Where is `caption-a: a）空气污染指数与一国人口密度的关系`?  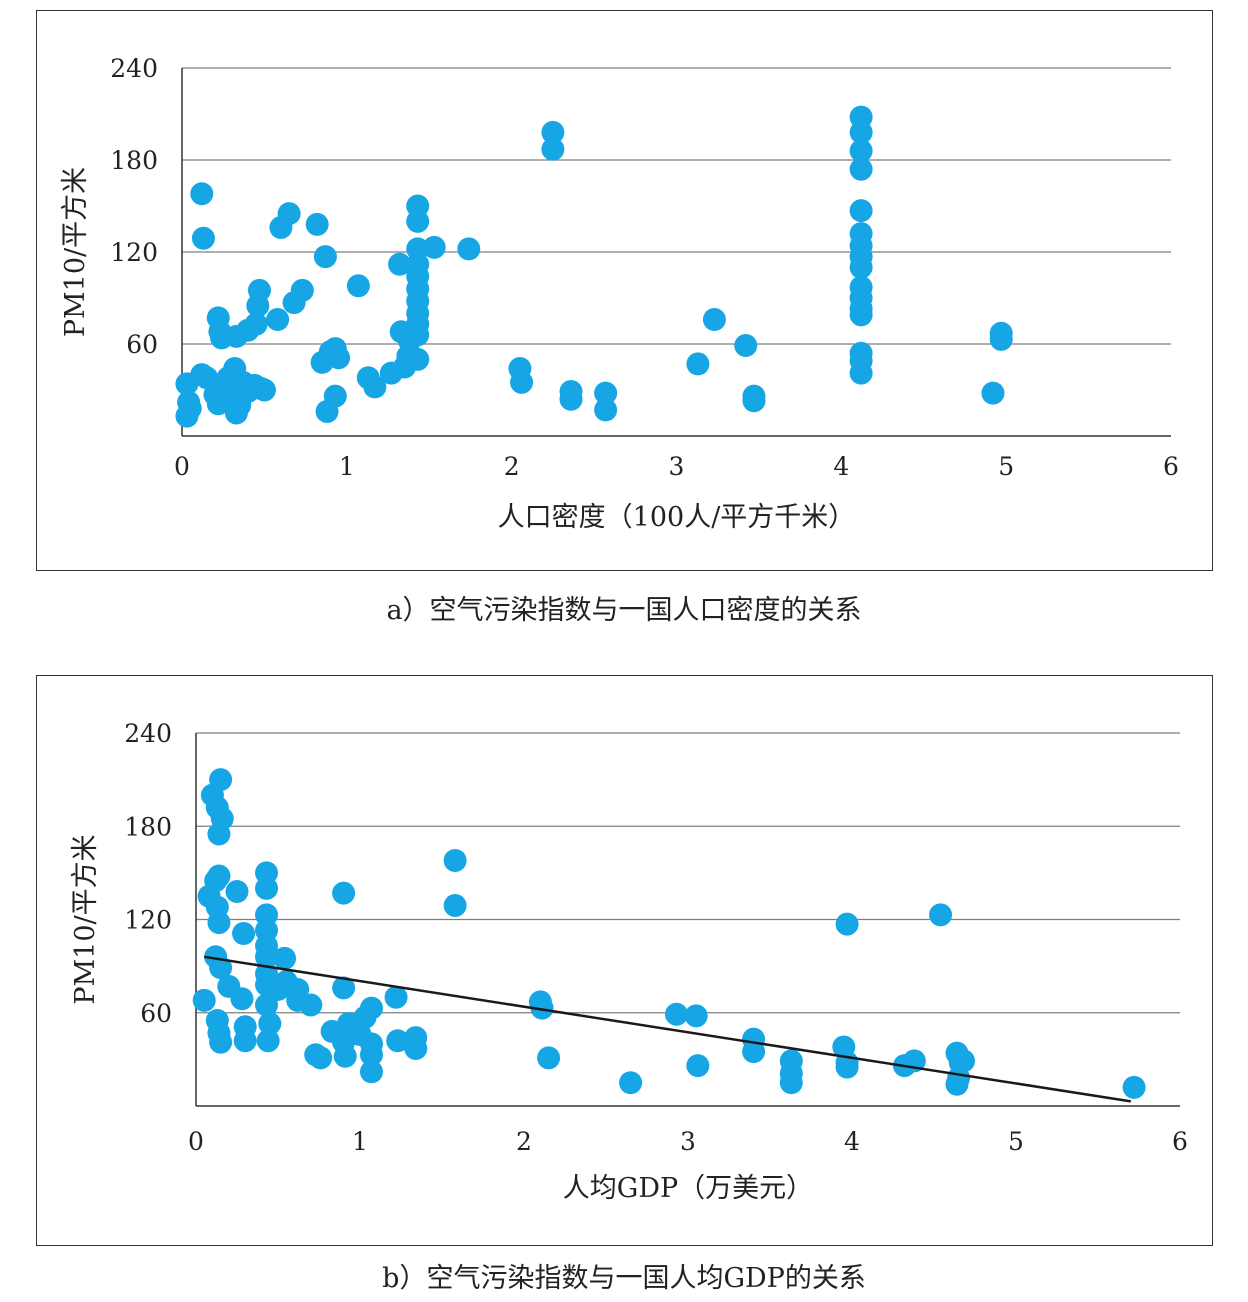
caption-a: a）空气污染指数与一国人口密度的关系 is located at coordinates (624, 610).